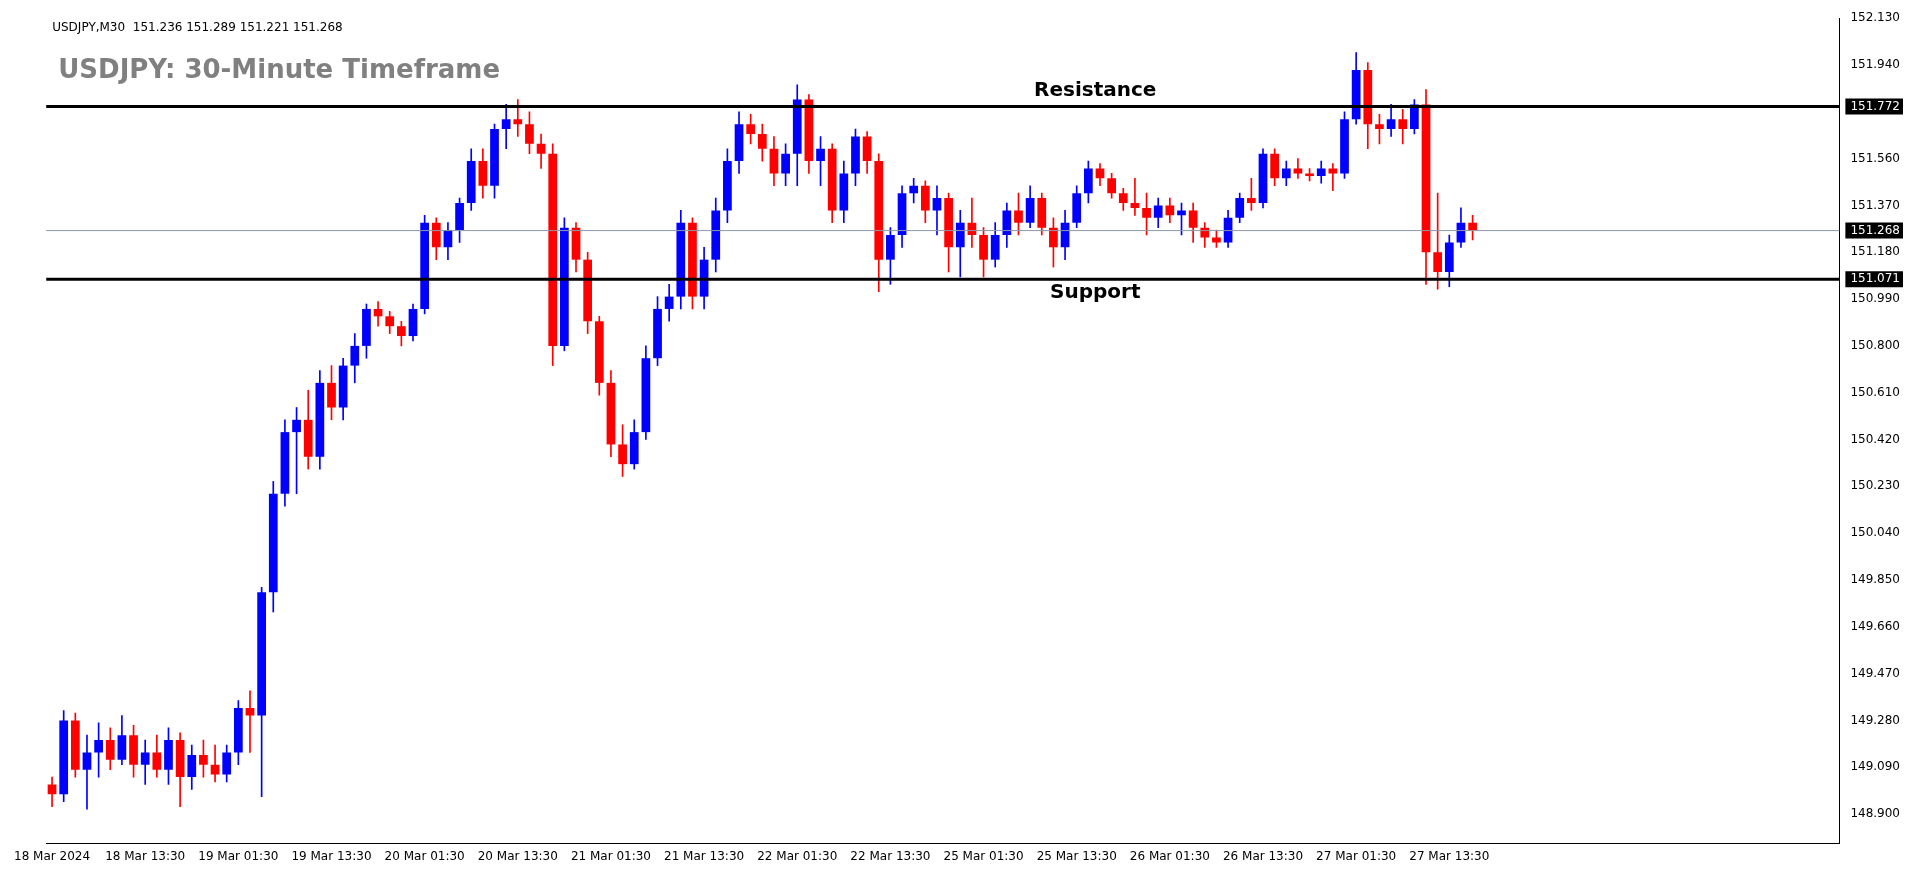  Describe the element at coordinates (1875, 105) in the screenshot. I see `y-tick-label: 151.772` at that location.